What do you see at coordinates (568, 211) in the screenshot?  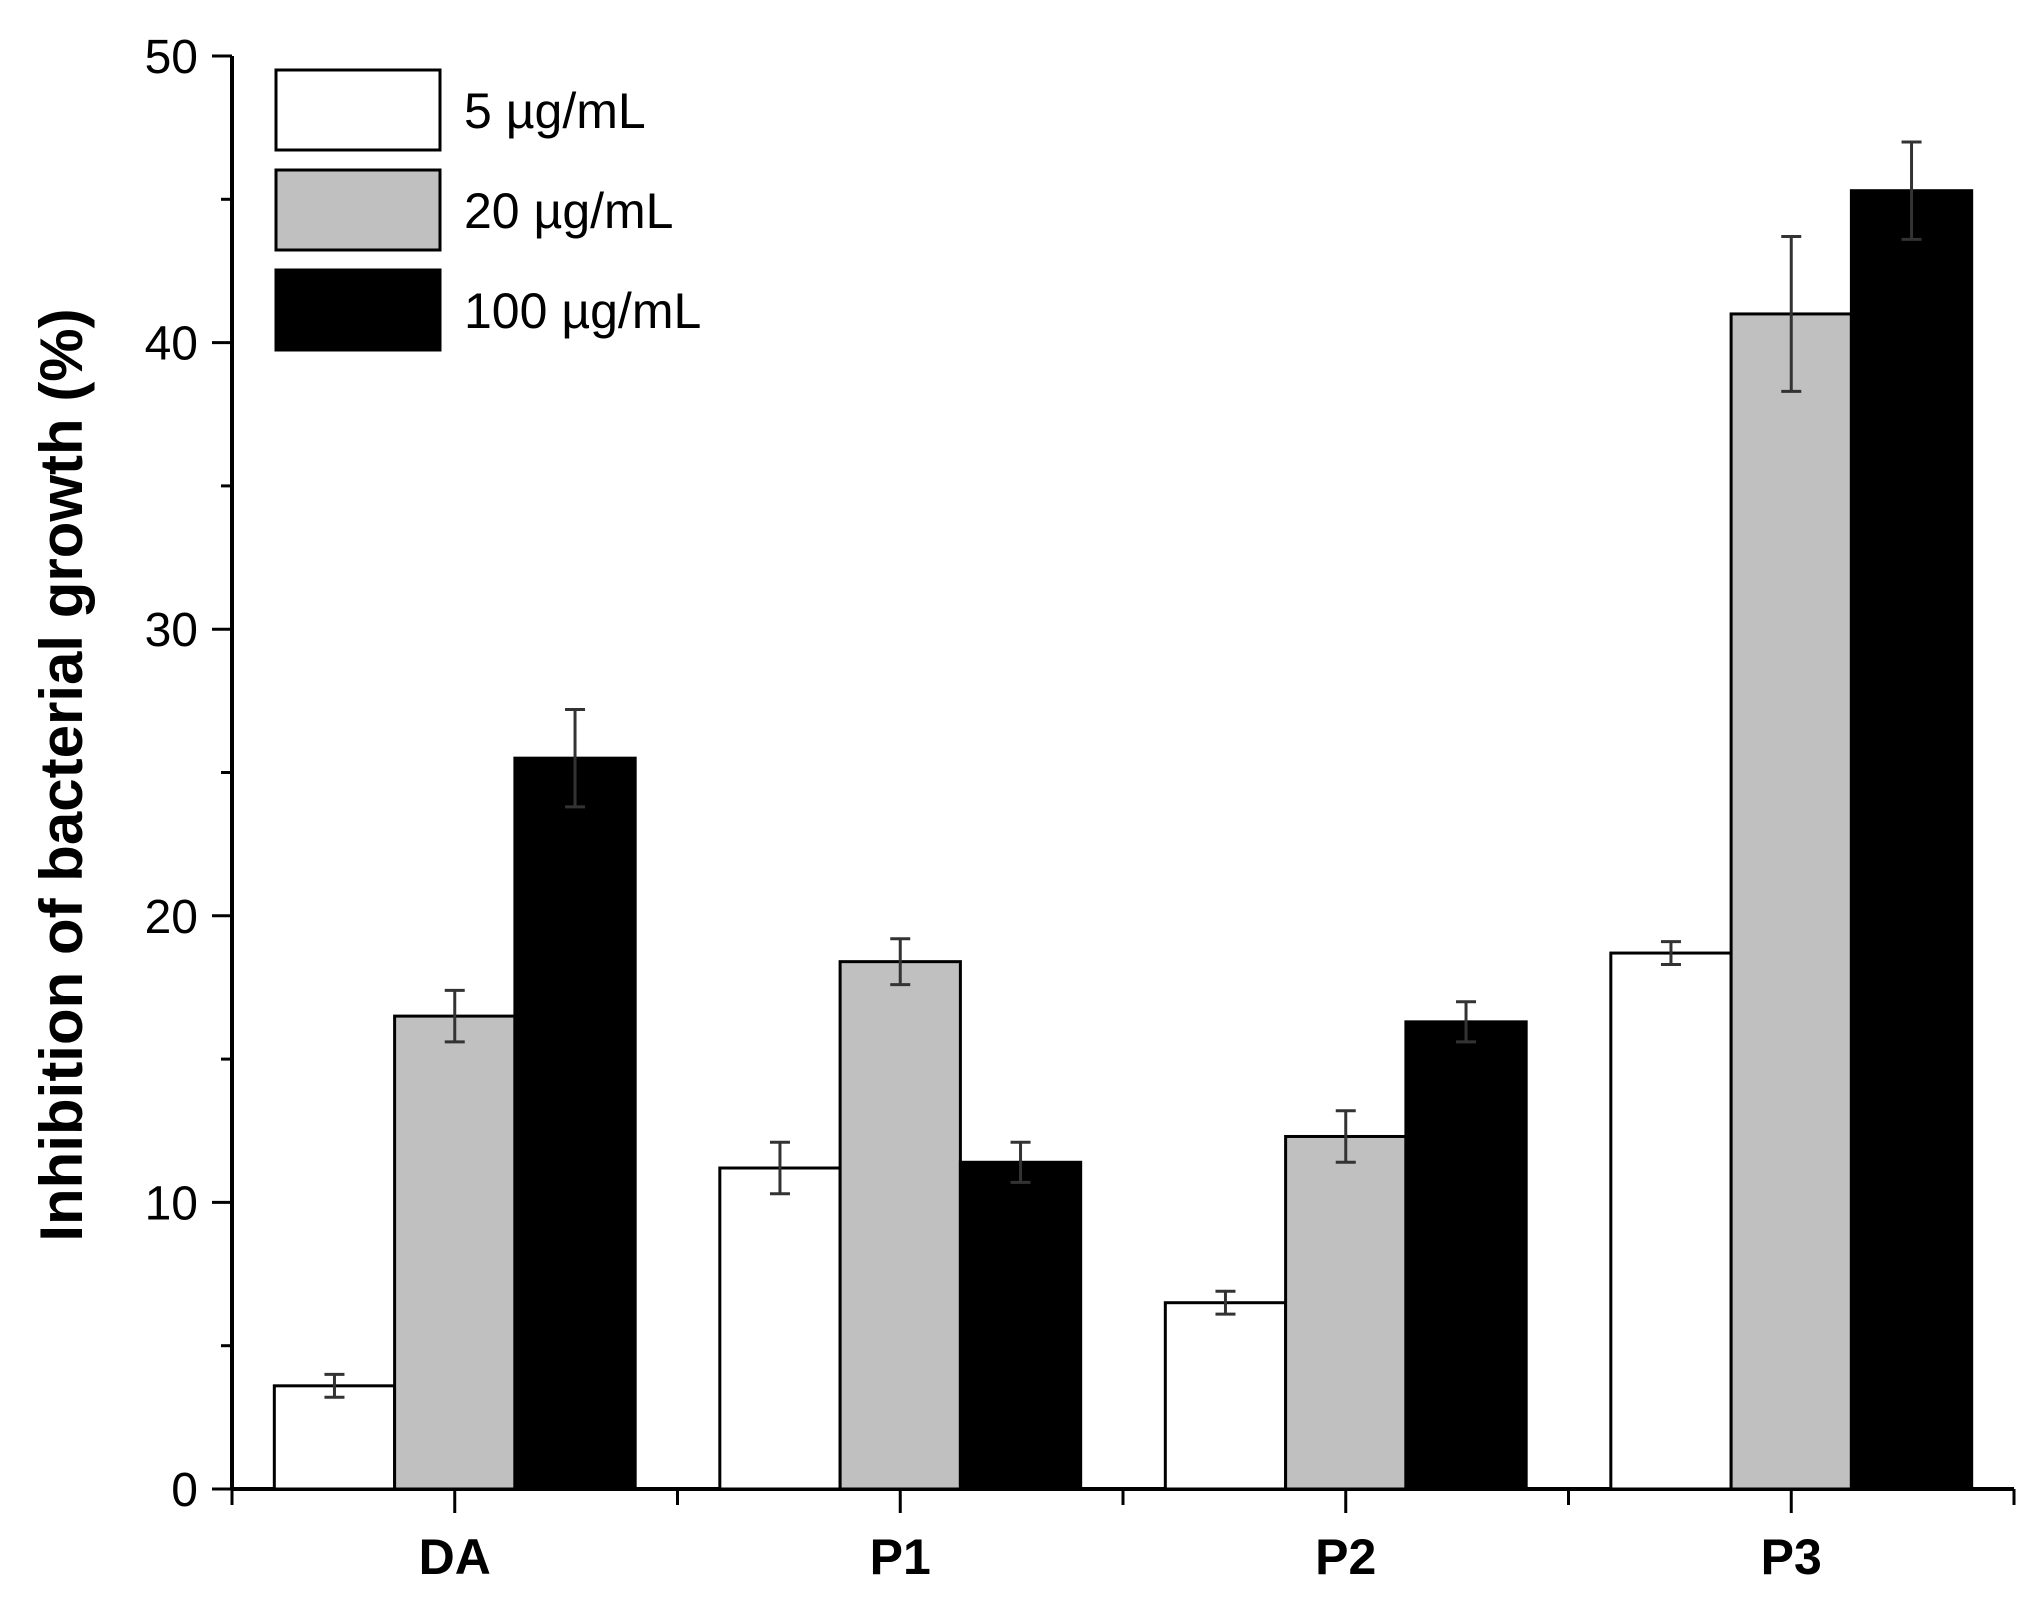 I see `legend-label-series-2: 20 µg/mL` at bounding box center [568, 211].